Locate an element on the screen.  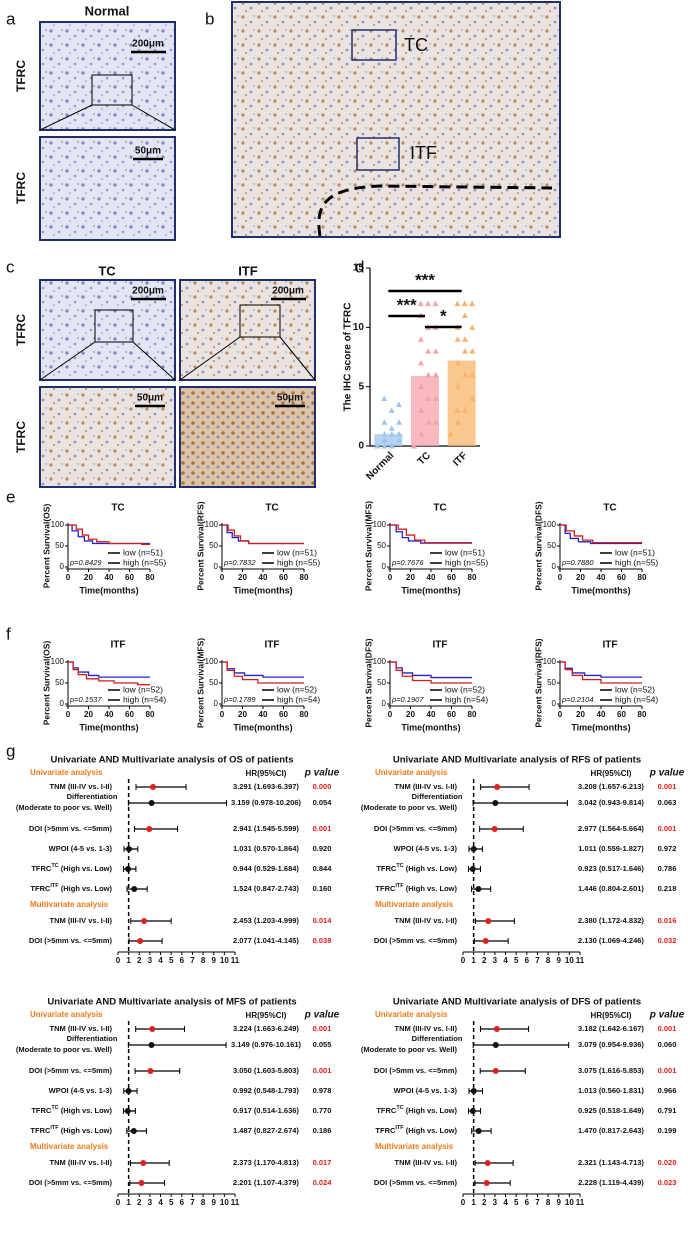
p-value: 0.020 is located at coordinates (667, 1162).